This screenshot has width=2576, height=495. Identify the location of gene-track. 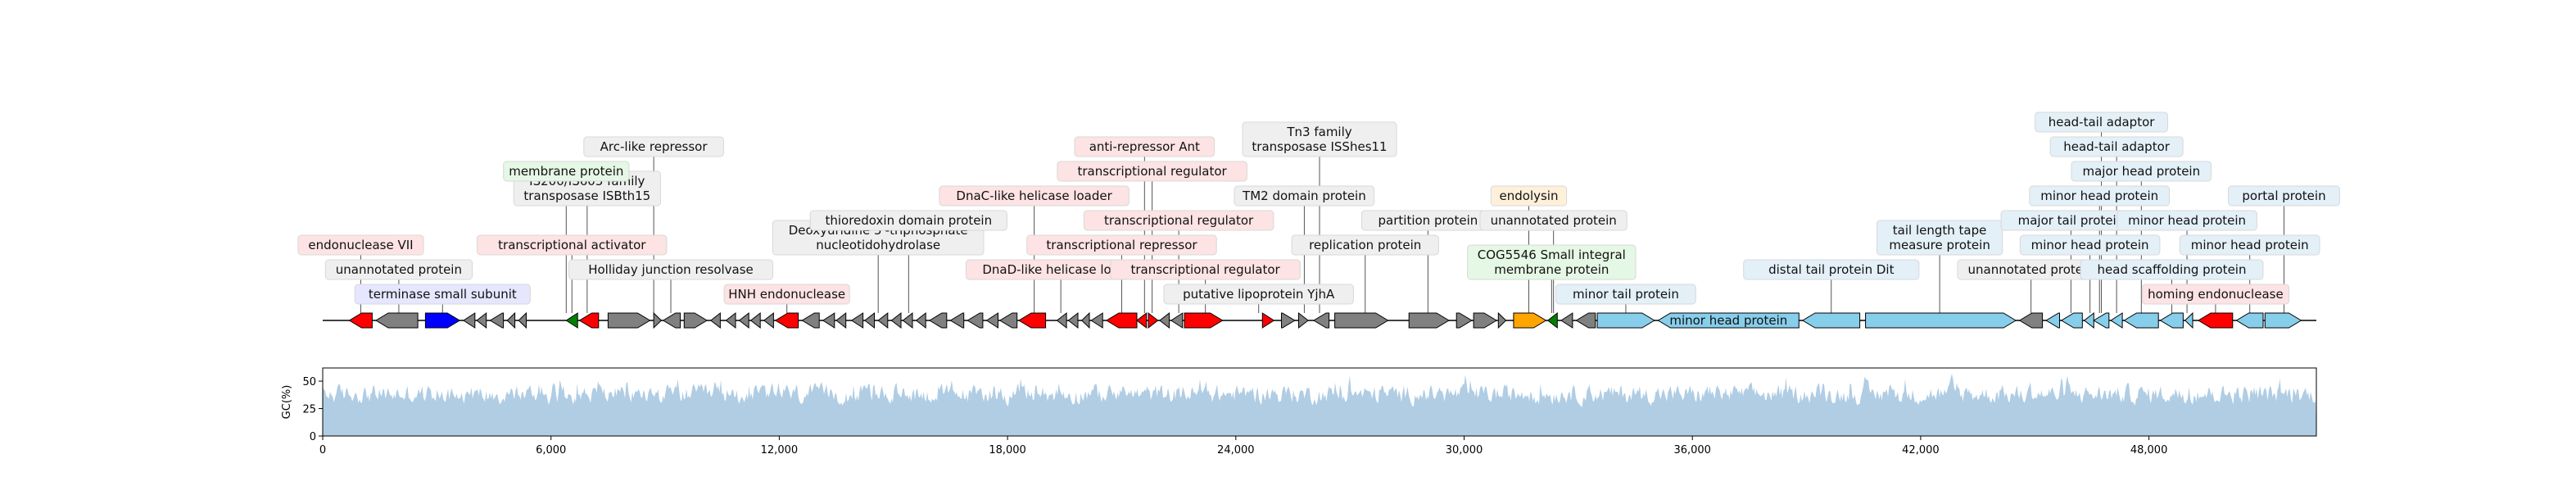
(1325, 320).